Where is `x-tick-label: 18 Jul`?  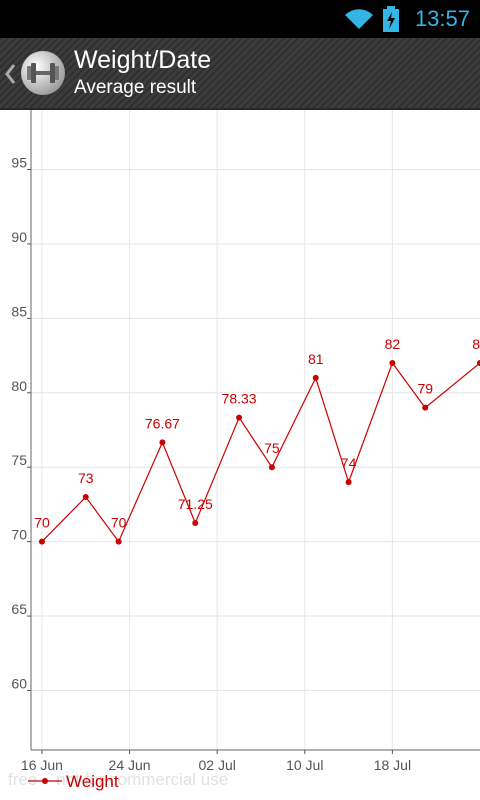 x-tick-label: 18 Jul is located at coordinates (392, 765).